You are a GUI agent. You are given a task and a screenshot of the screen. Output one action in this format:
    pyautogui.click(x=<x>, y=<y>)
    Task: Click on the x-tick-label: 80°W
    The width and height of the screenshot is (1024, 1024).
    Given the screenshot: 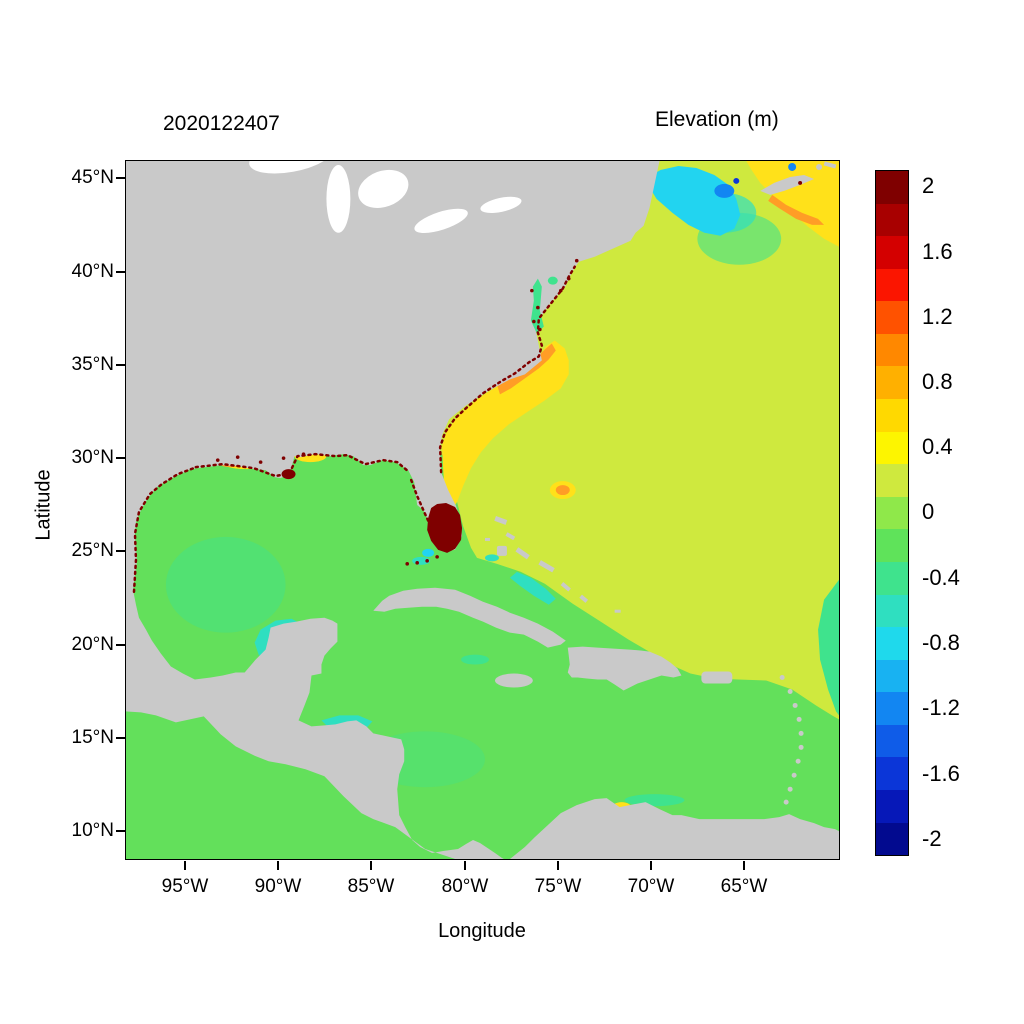 What is the action you would take?
    pyautogui.click(x=465, y=886)
    